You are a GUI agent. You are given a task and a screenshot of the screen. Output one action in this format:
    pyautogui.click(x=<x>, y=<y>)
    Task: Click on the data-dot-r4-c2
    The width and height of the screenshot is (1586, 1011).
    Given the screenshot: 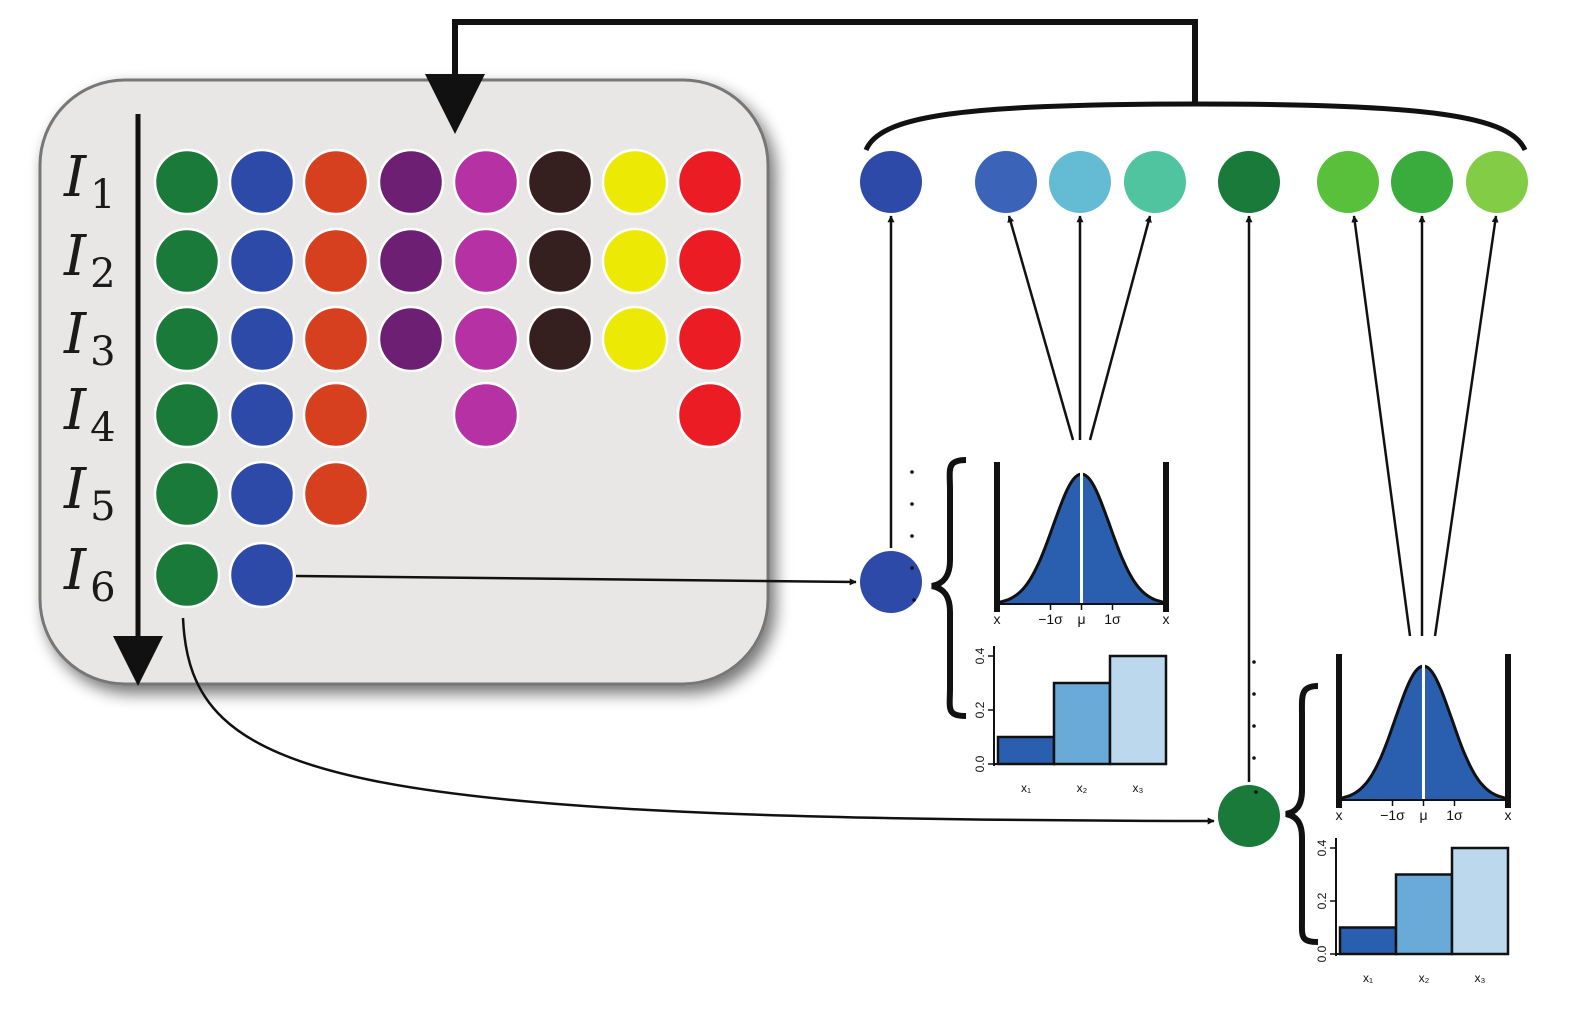 What is the action you would take?
    pyautogui.click(x=262, y=415)
    